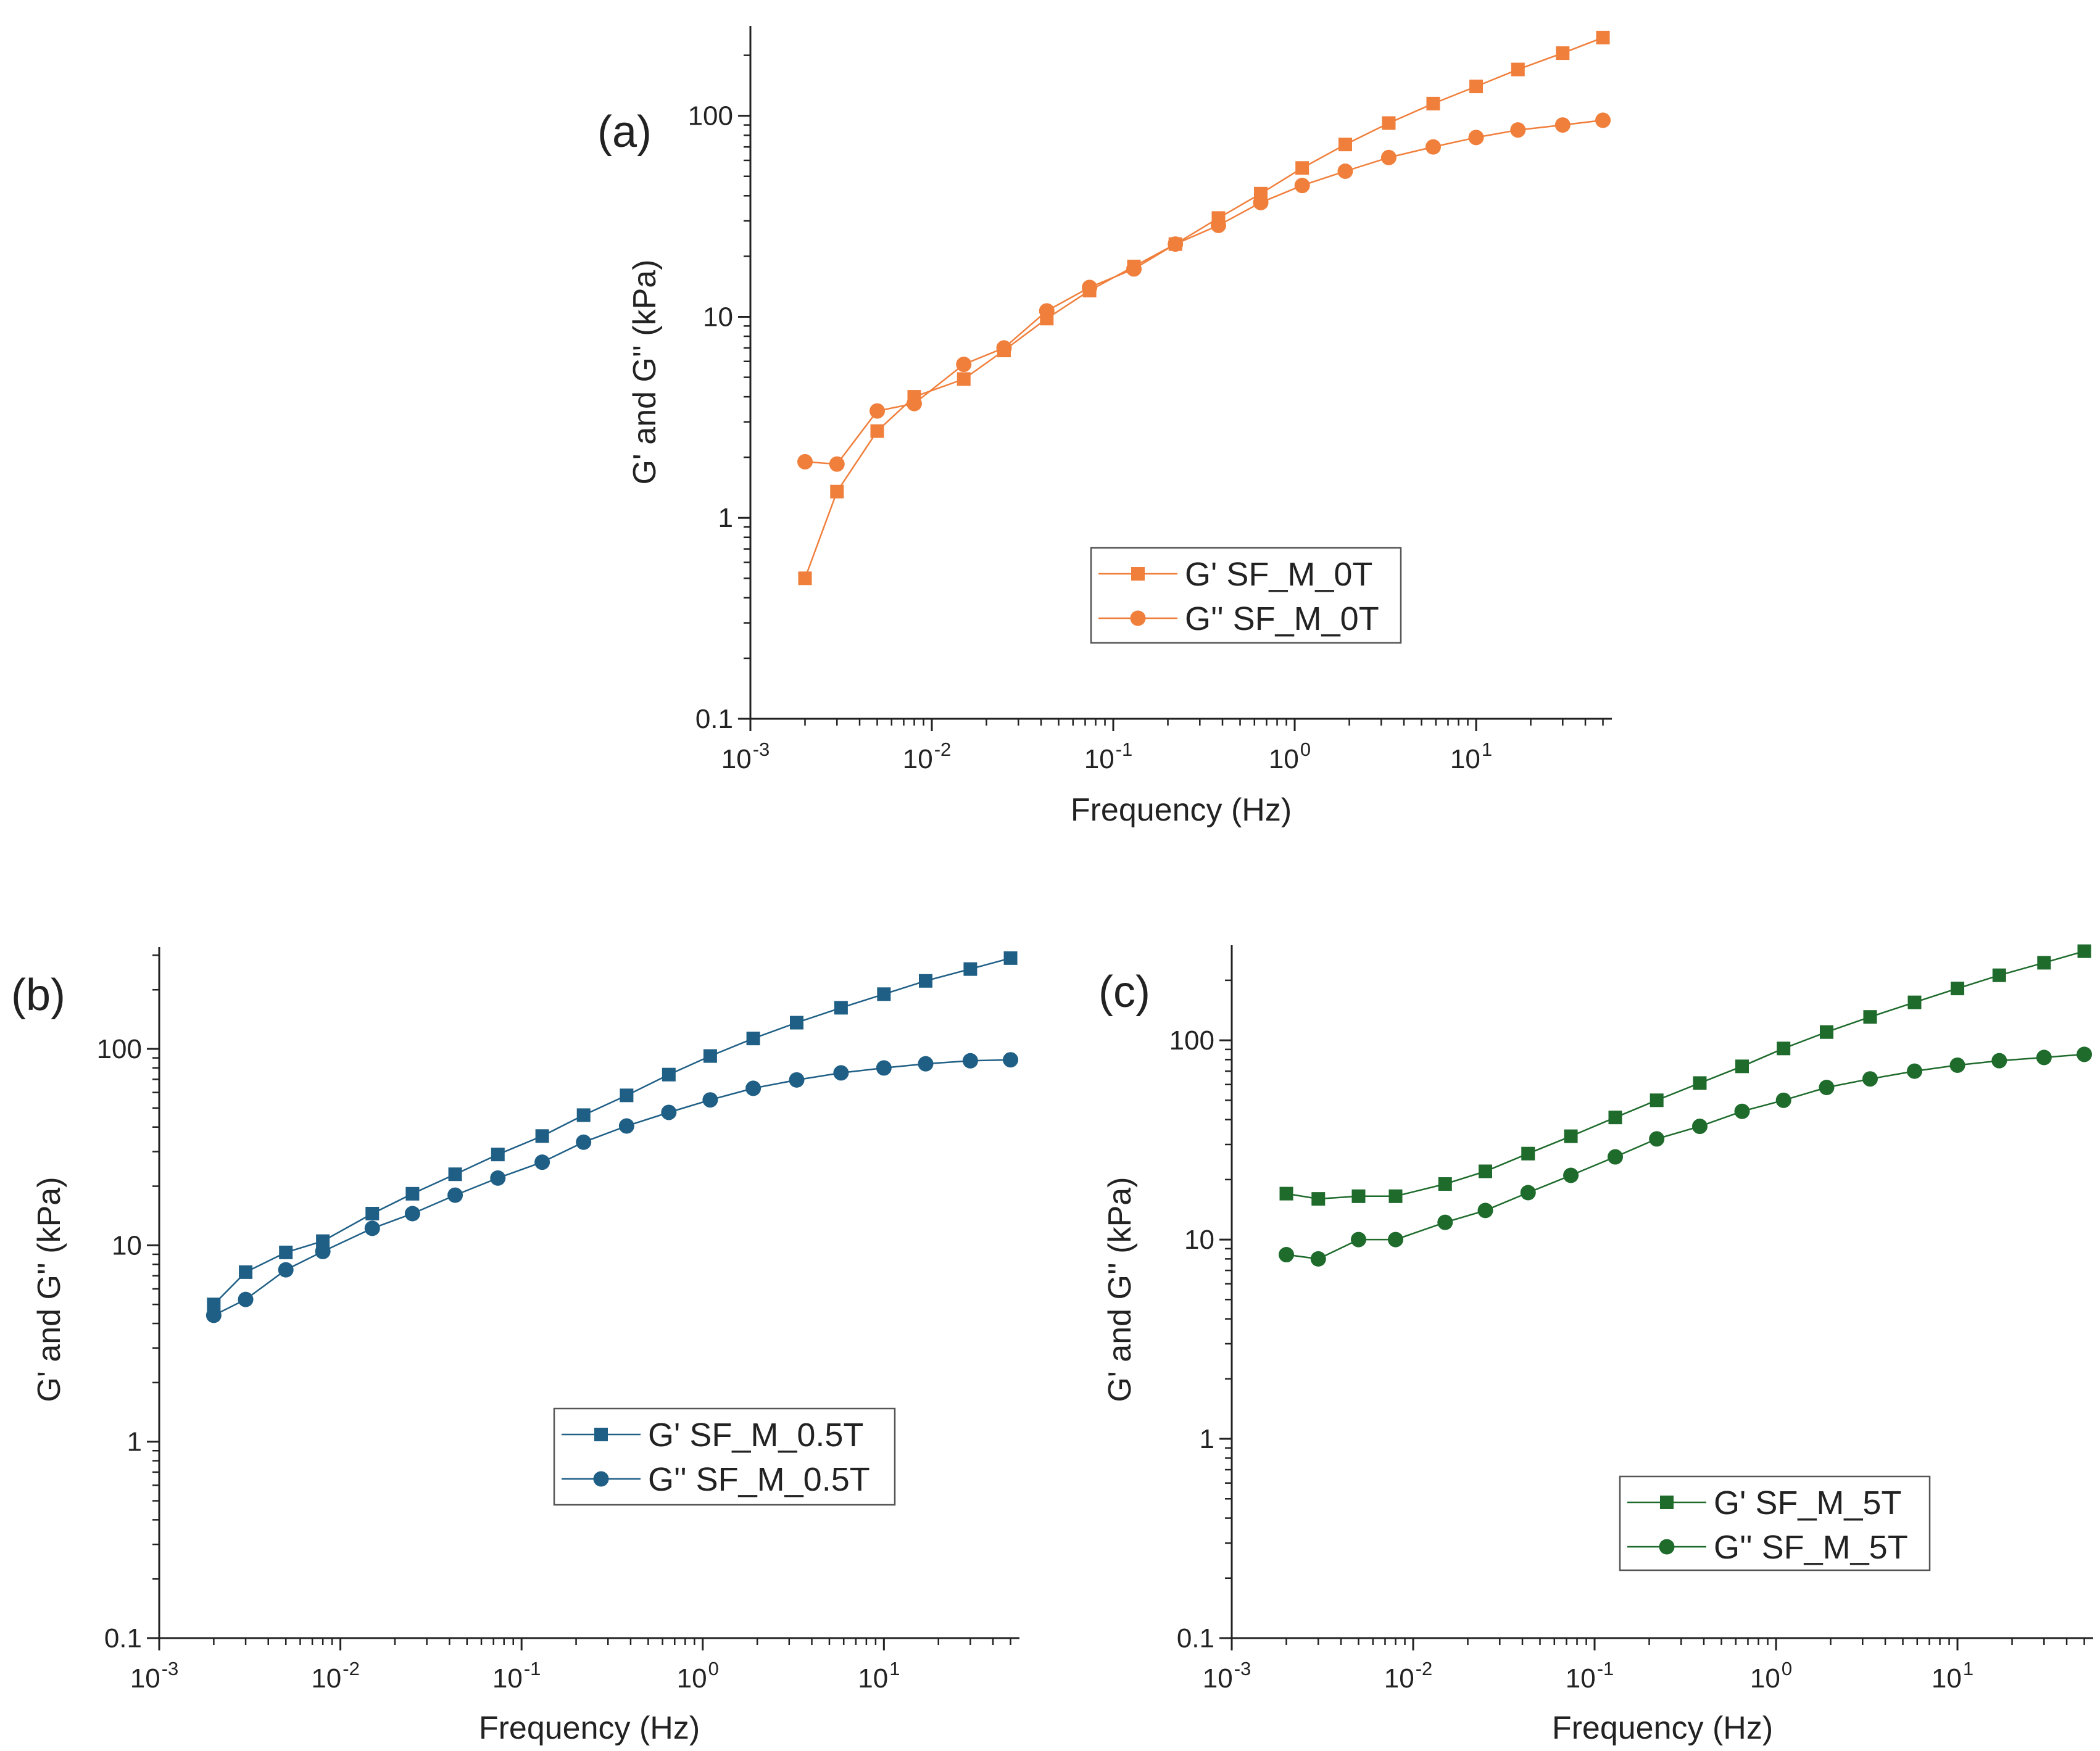  Describe the element at coordinates (1138, 618) in the screenshot. I see `legend-marker-circle` at that location.